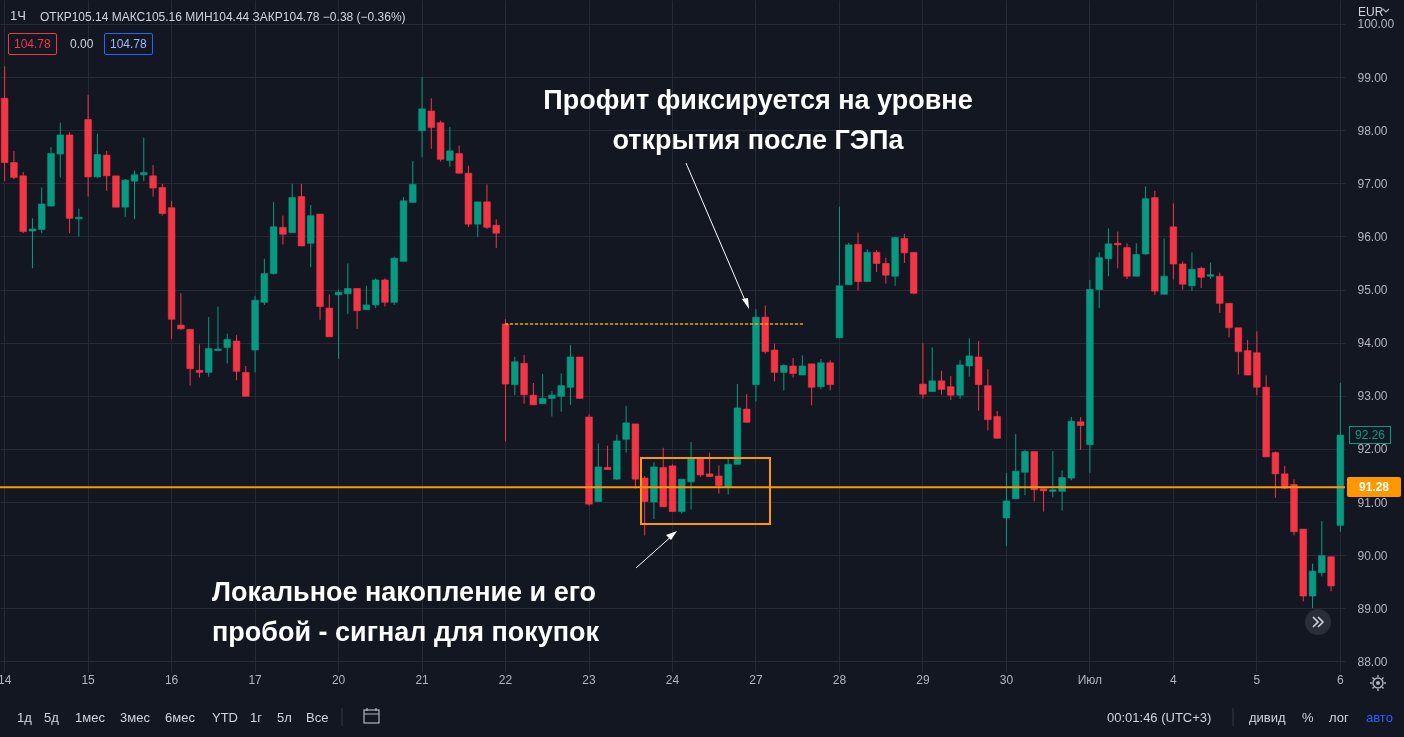  I want to click on x-tick-label: 5, so click(1257, 679).